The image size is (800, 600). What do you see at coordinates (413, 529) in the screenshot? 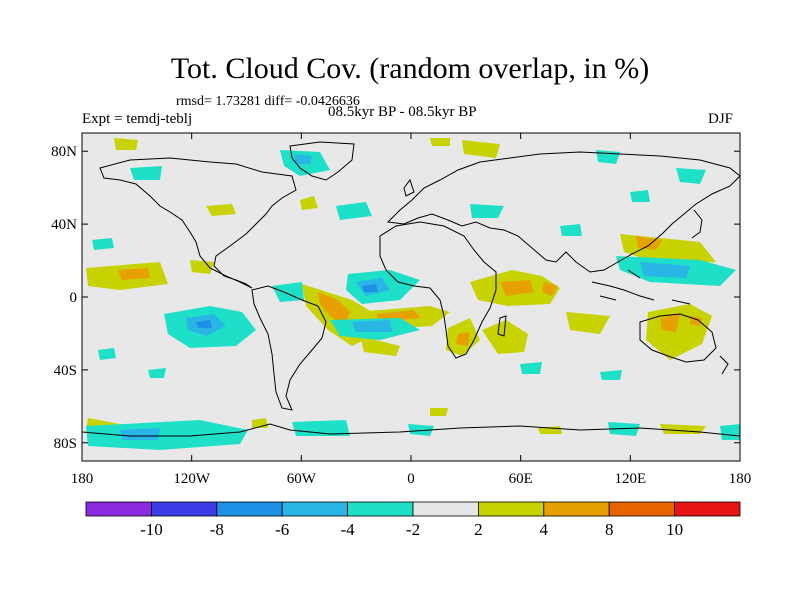
I see `colorbar-label: -2` at bounding box center [413, 529].